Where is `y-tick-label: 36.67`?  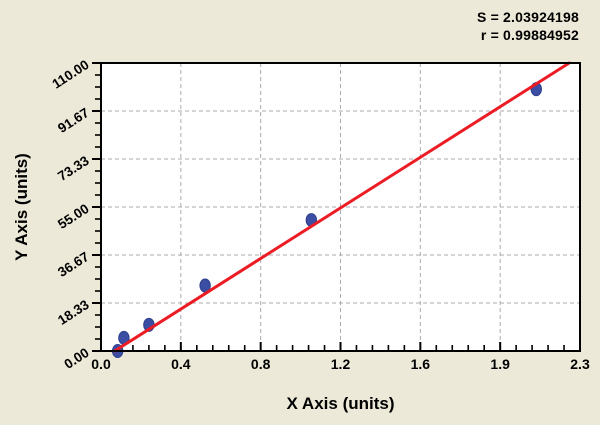 y-tick-label: 36.67 is located at coordinates (73, 264).